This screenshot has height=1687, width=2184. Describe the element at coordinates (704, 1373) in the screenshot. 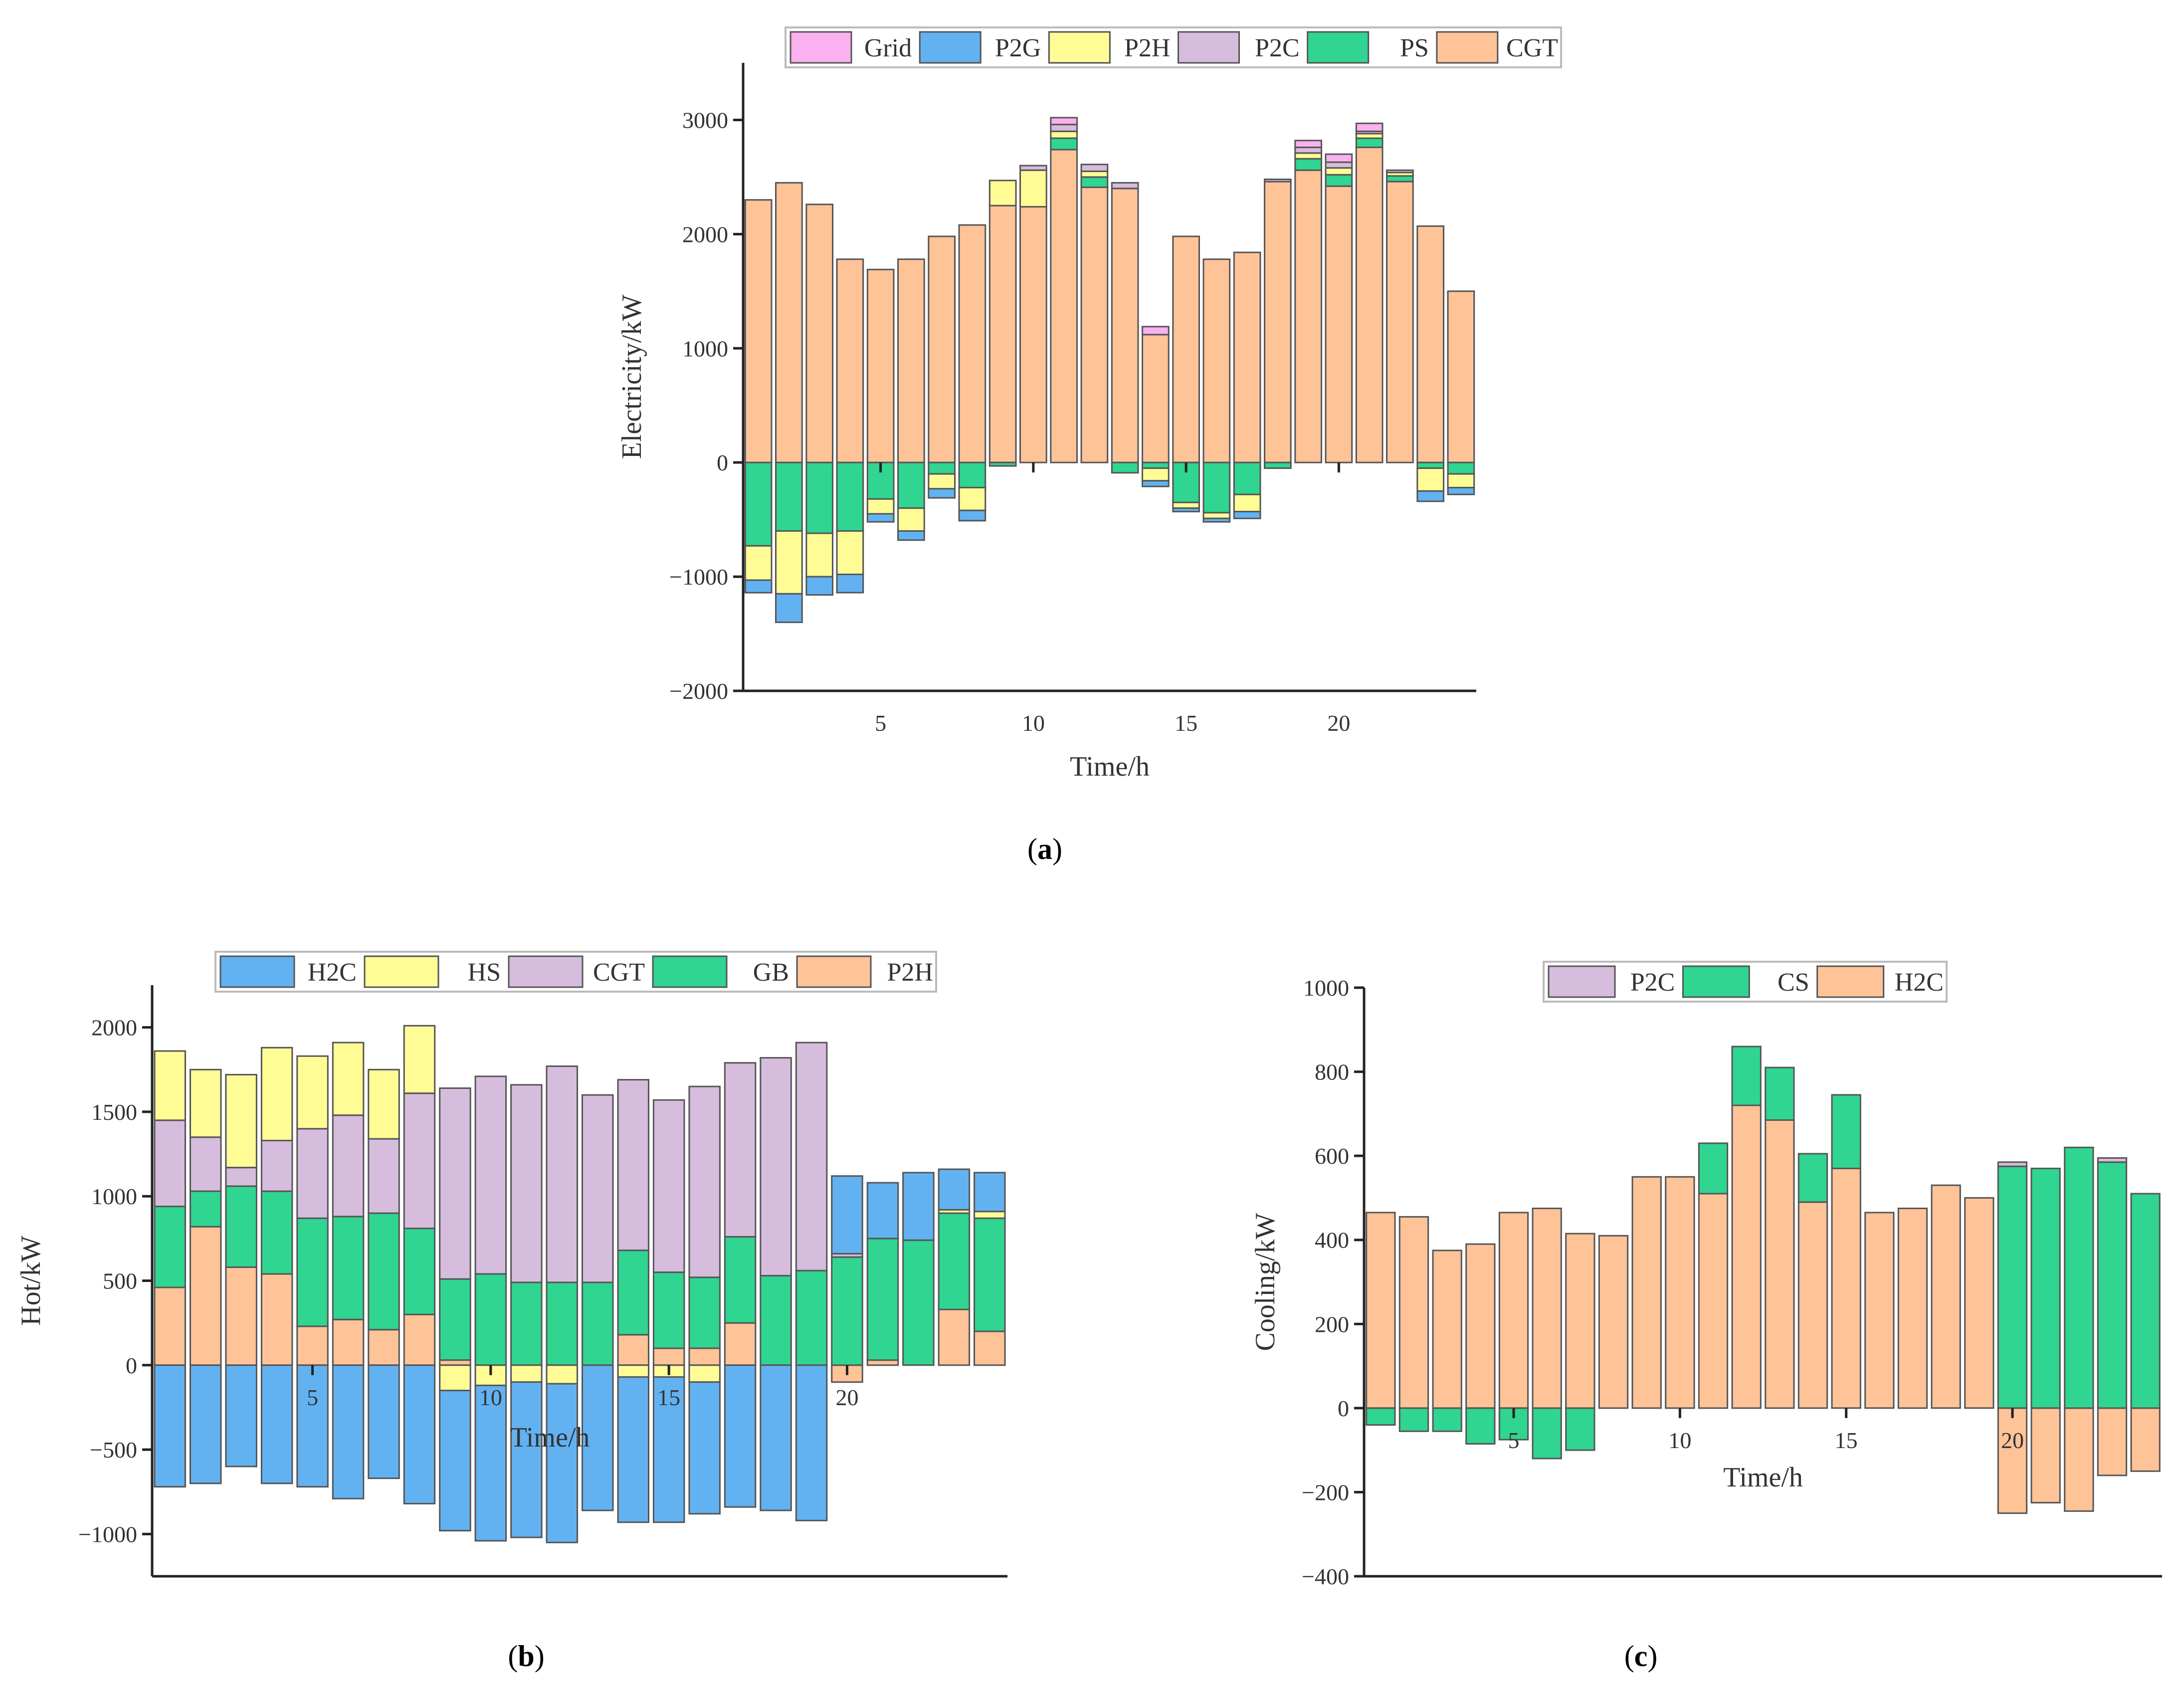

I see `bar-b-hs-h16` at that location.